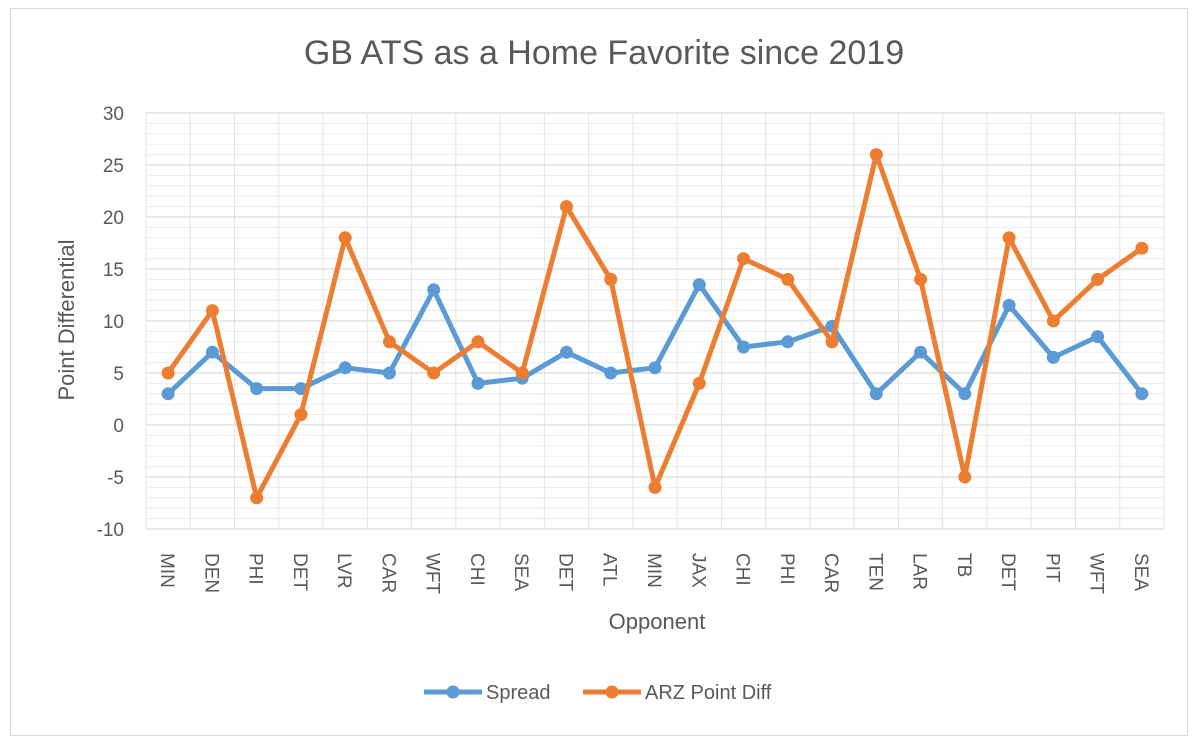  What do you see at coordinates (604, 53) in the screenshot?
I see `chart-title: GB ATS as a Home Favorite since 2019` at bounding box center [604, 53].